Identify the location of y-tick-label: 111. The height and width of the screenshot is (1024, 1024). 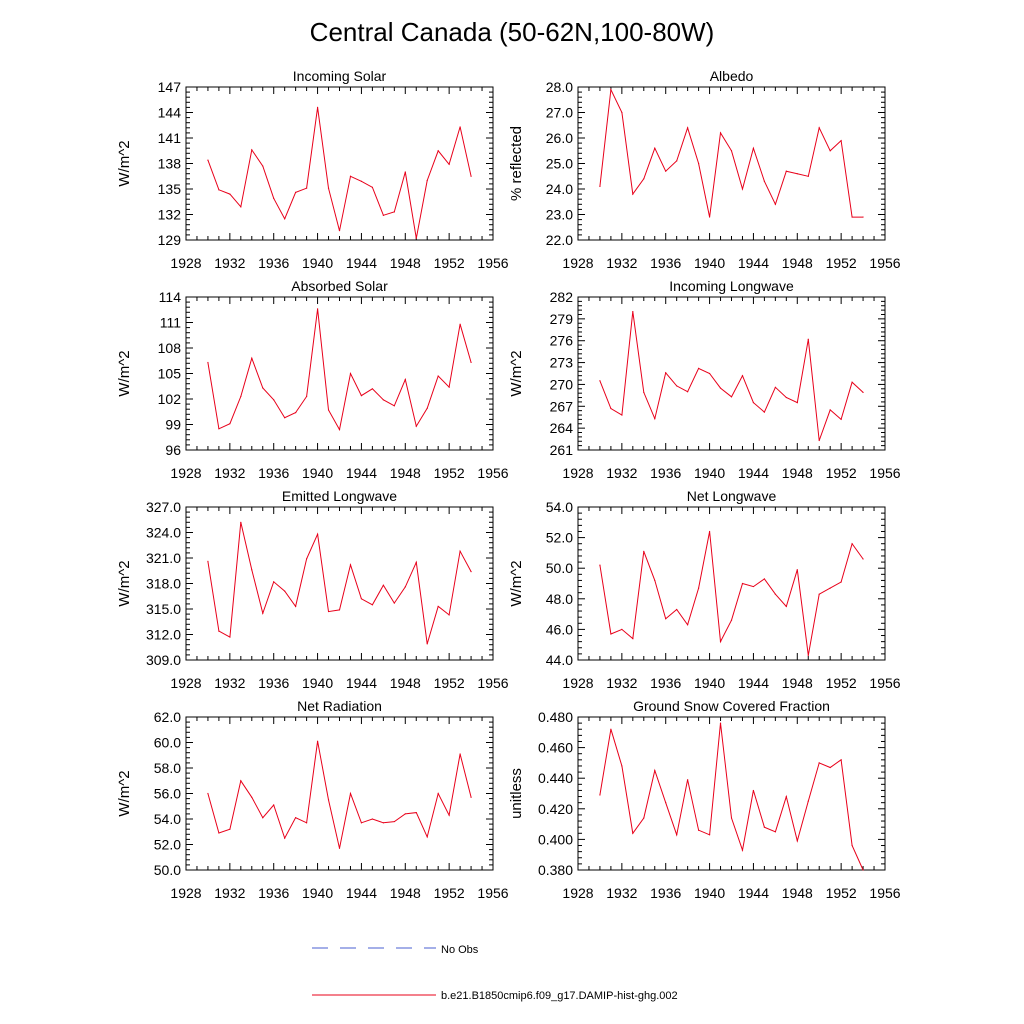
(170, 323).